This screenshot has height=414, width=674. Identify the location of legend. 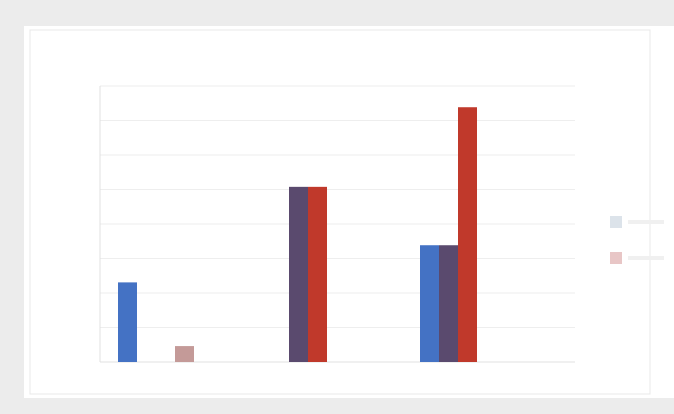
(637, 240).